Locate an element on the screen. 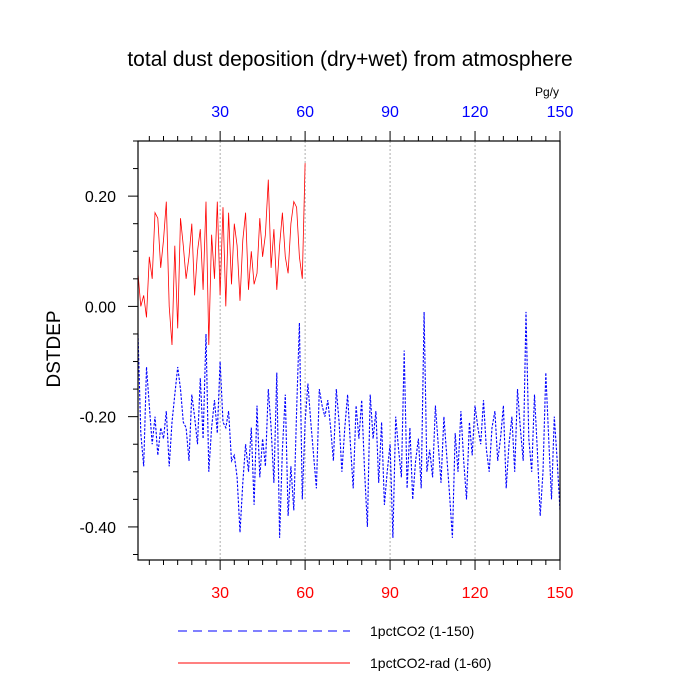 This screenshot has width=700, height=700. legend: 1pctCO2 (1-150) 1pctCO2-rad (1-60) is located at coordinates (334, 647).